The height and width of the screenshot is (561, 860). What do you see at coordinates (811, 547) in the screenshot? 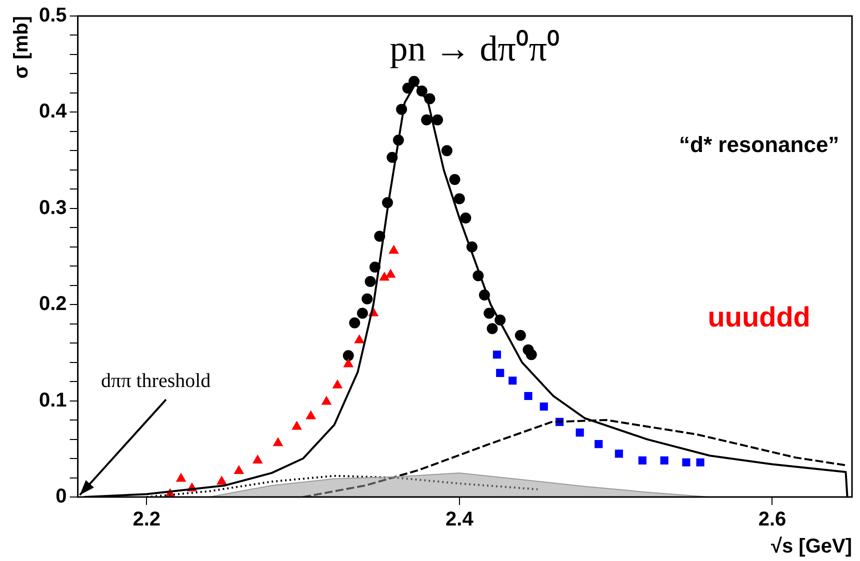
I see `x-axis-title: √s [GeV]` at bounding box center [811, 547].